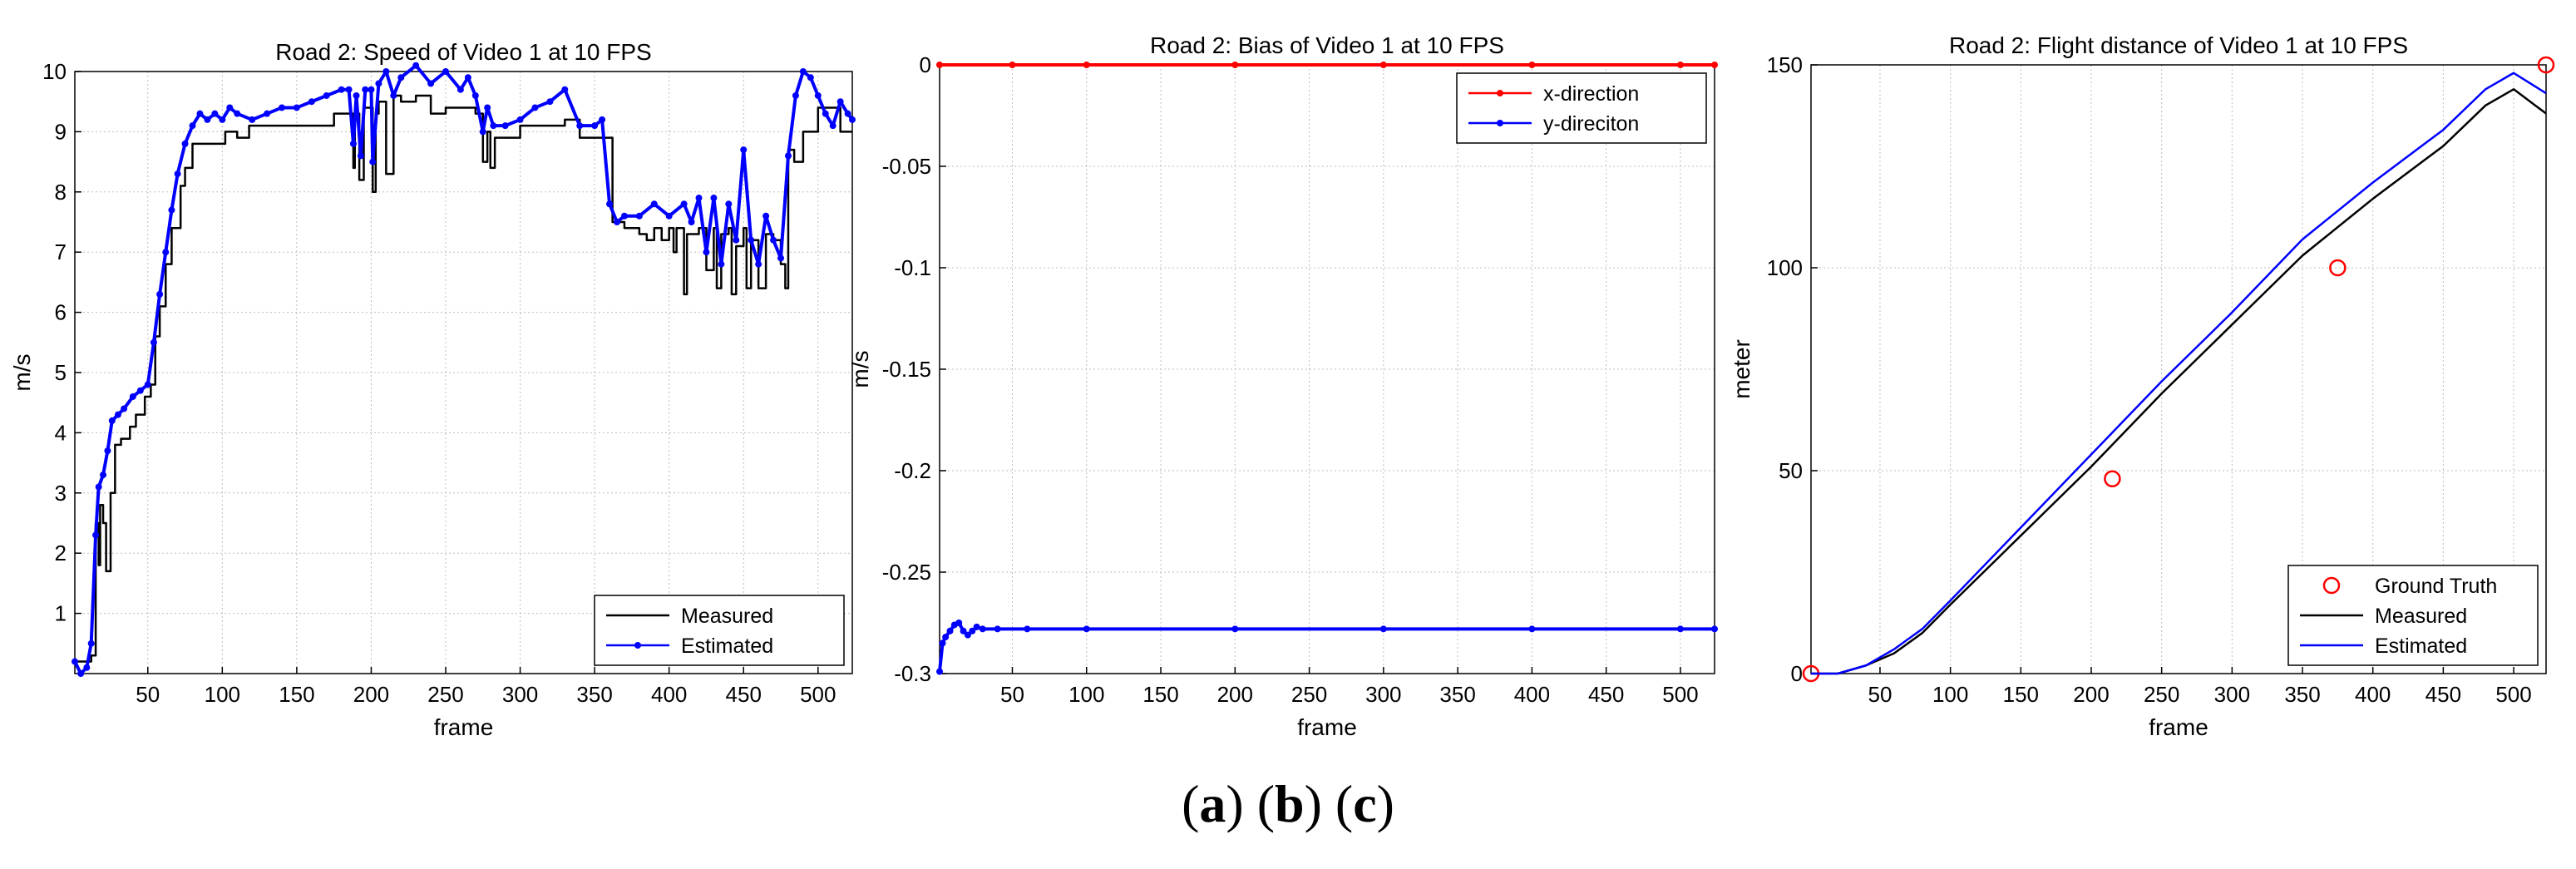  Describe the element at coordinates (61, 432) in the screenshot. I see `y-tick-label: 4` at that location.